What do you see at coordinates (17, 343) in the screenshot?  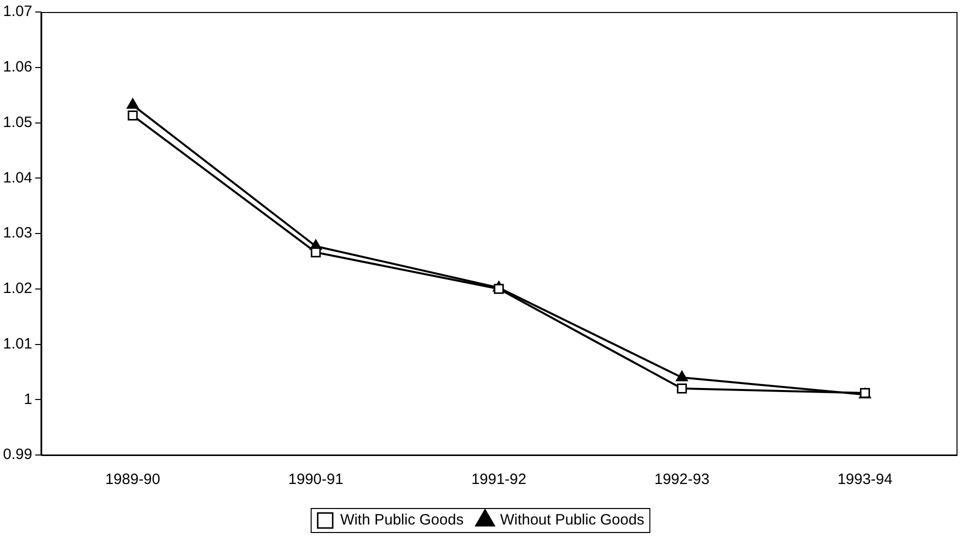 I see `y-tick-label: 1.01` at bounding box center [17, 343].